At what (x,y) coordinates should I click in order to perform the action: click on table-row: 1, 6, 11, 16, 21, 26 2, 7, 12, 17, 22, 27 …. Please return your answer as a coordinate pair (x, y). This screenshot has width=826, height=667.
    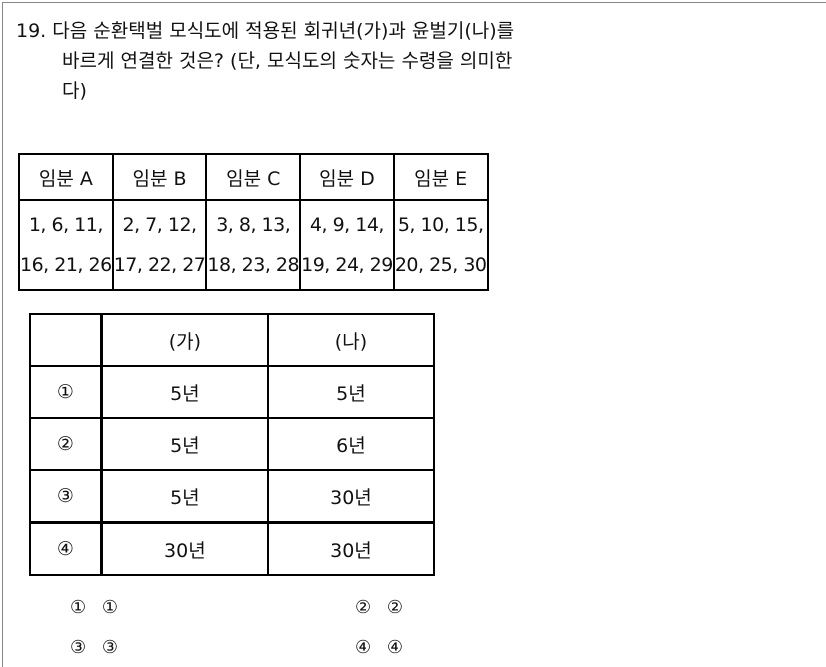
    Looking at the image, I should click on (253, 245).